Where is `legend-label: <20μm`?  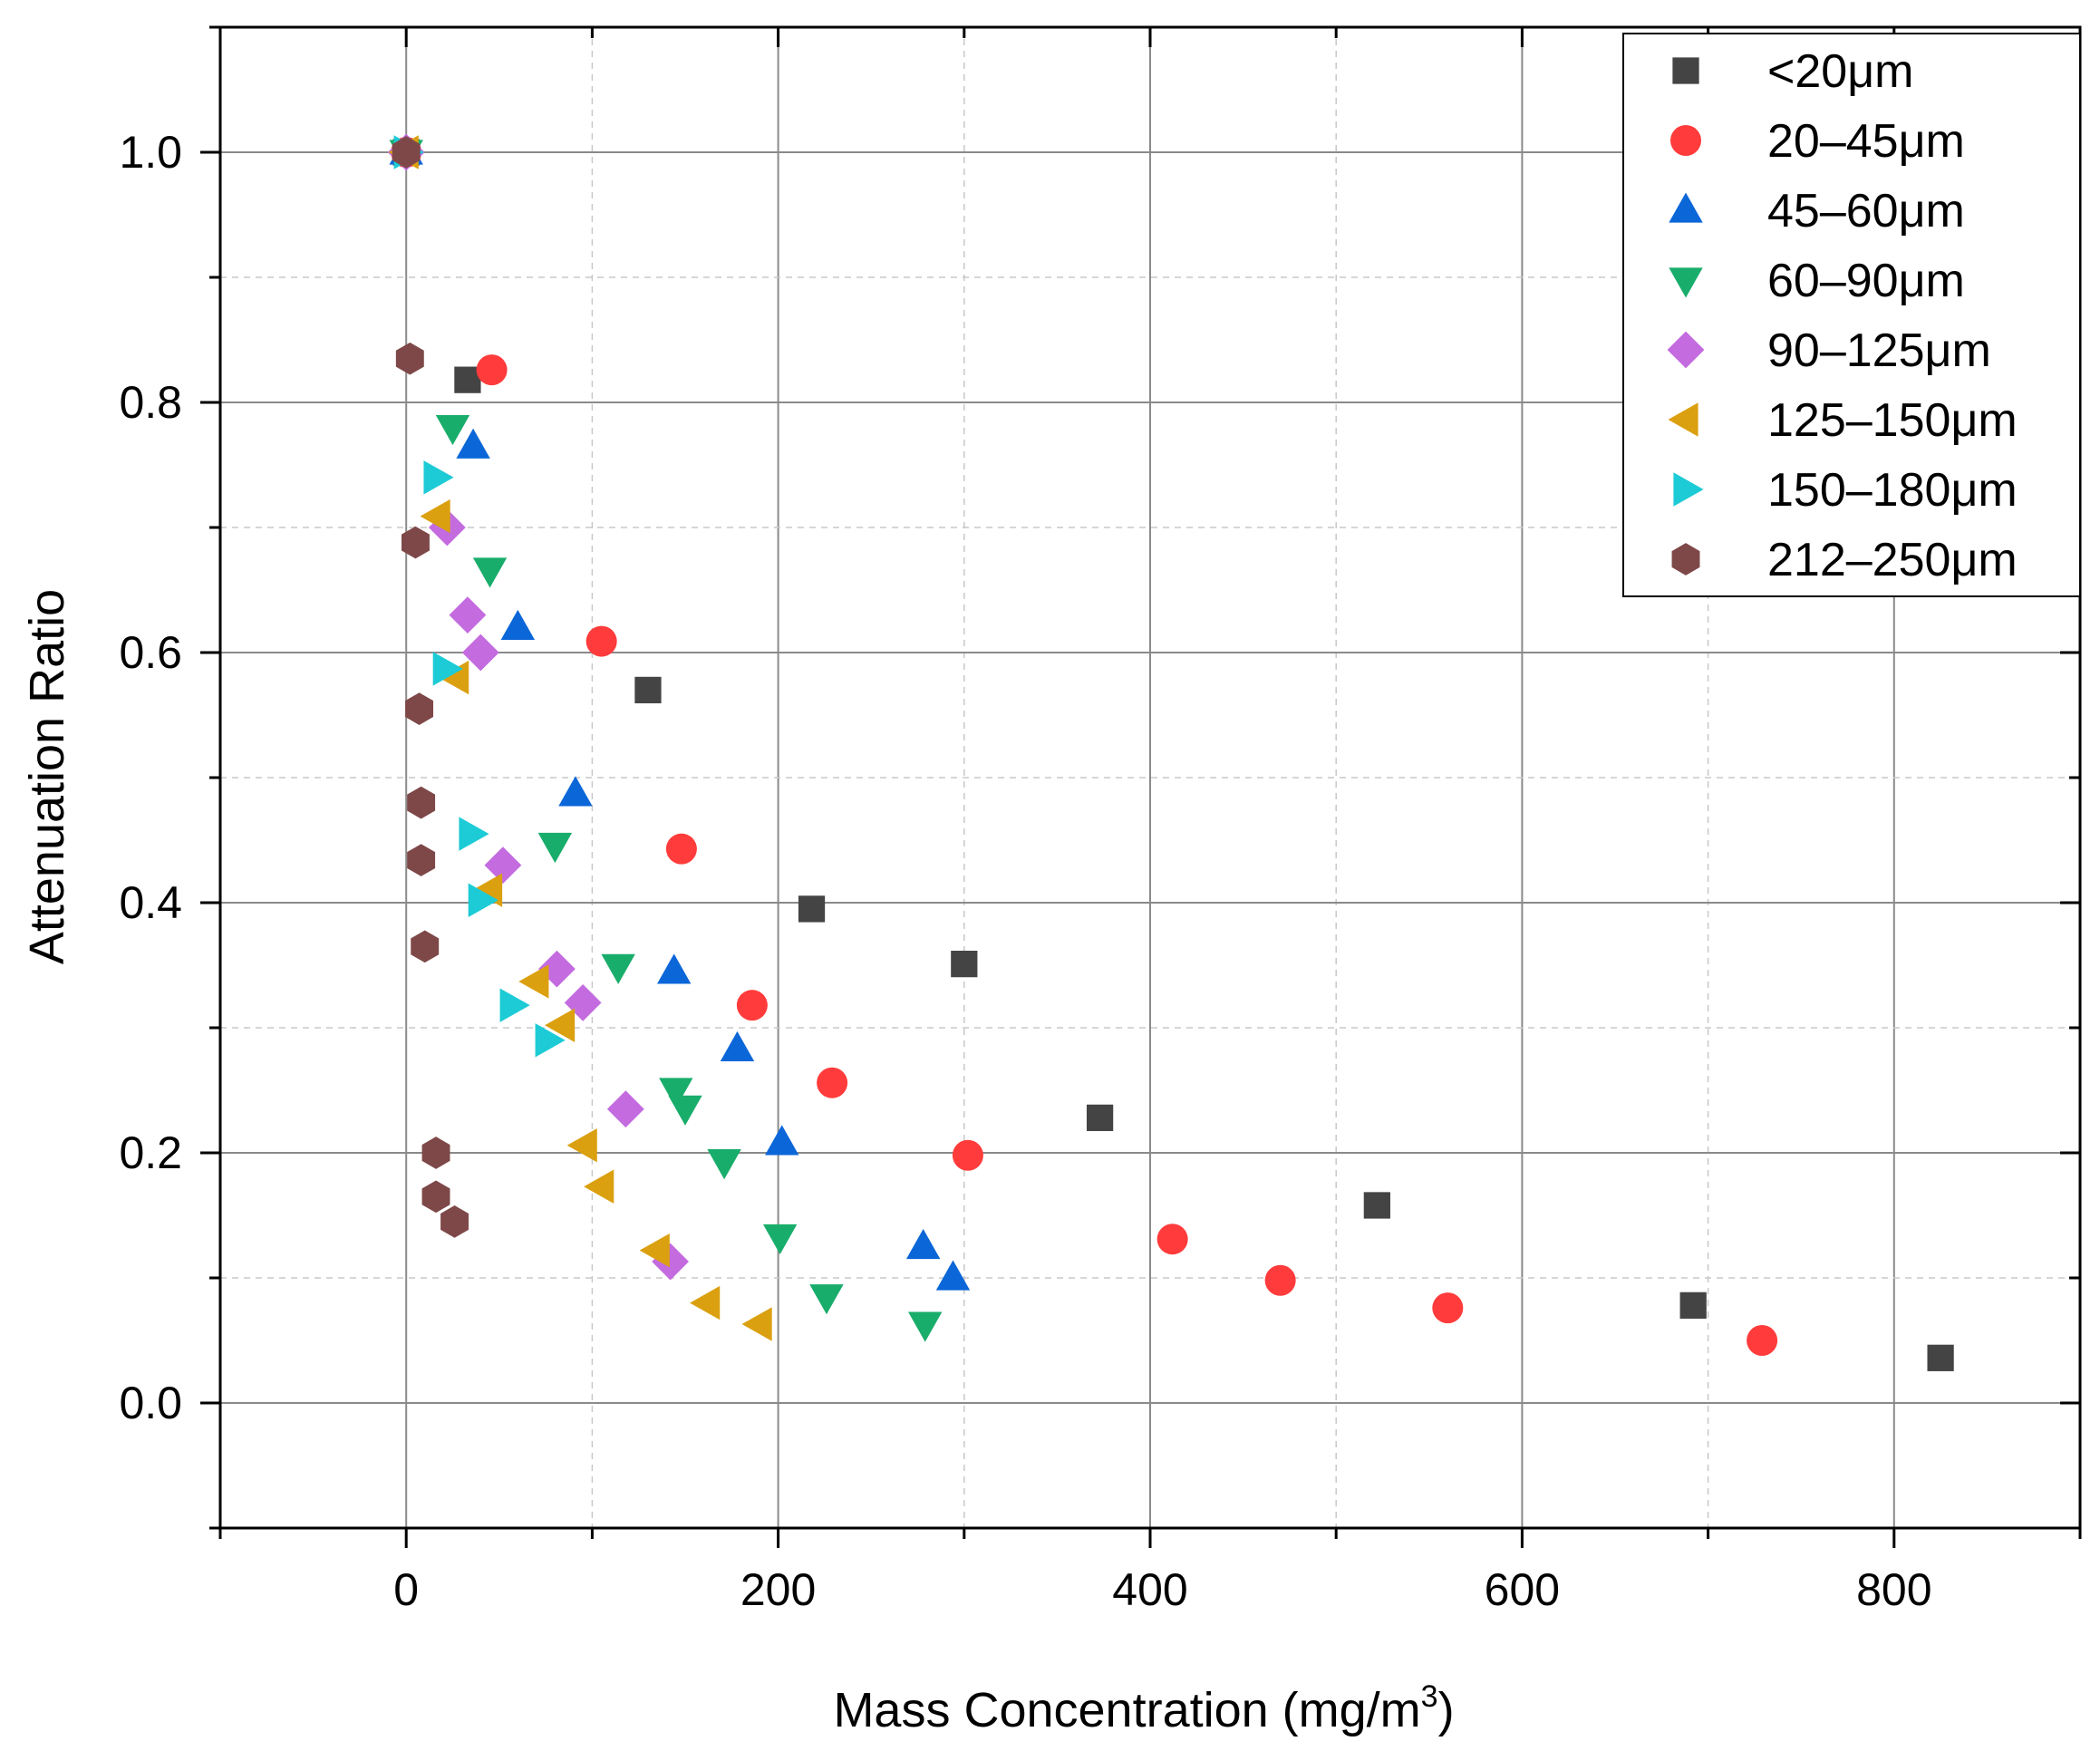 legend-label: <20μm is located at coordinates (1840, 71).